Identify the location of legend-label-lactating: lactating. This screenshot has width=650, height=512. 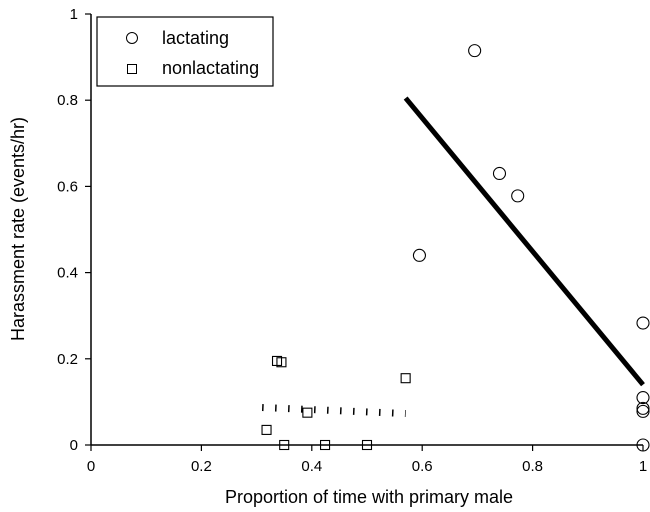
(195, 38).